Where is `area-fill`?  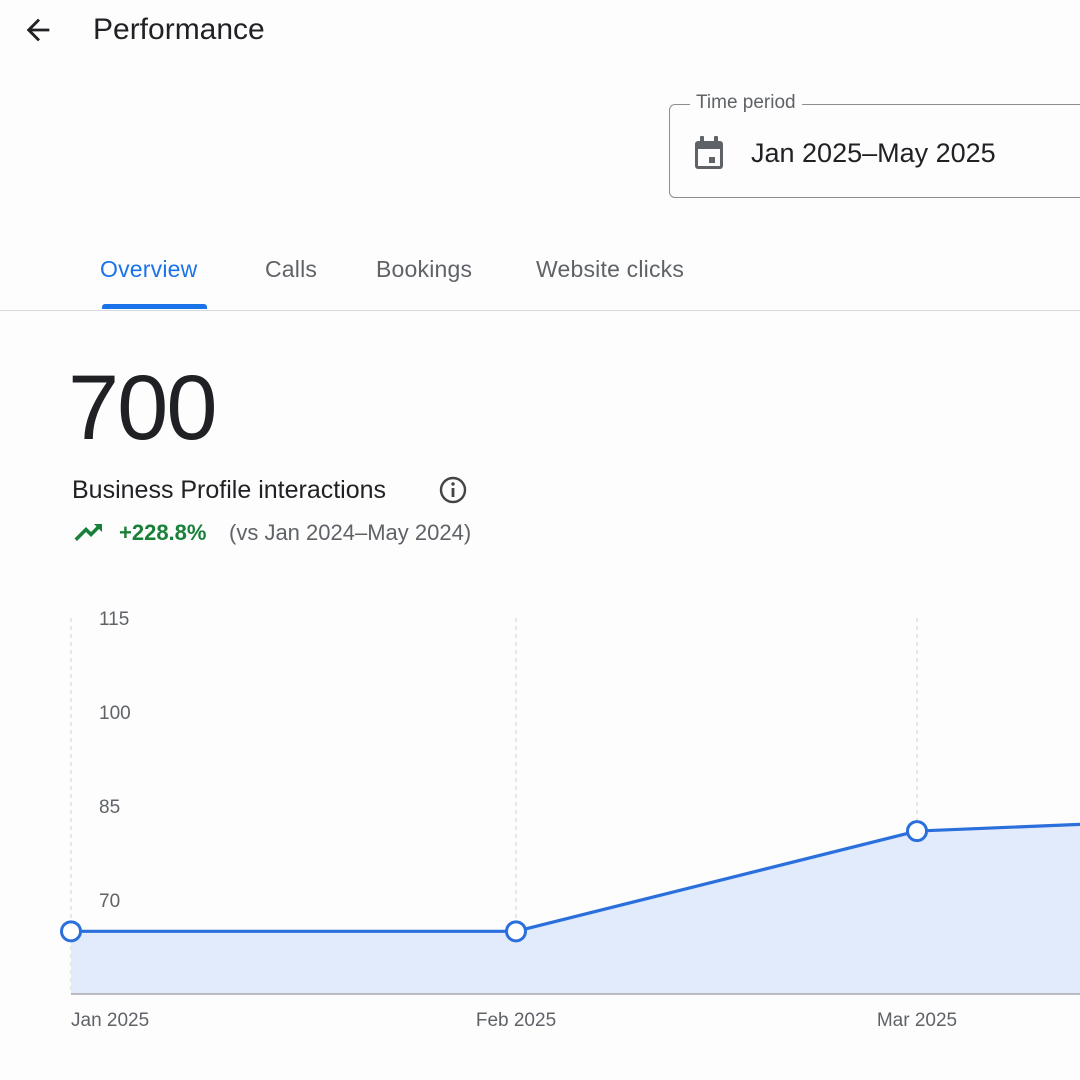
area-fill is located at coordinates (575, 909).